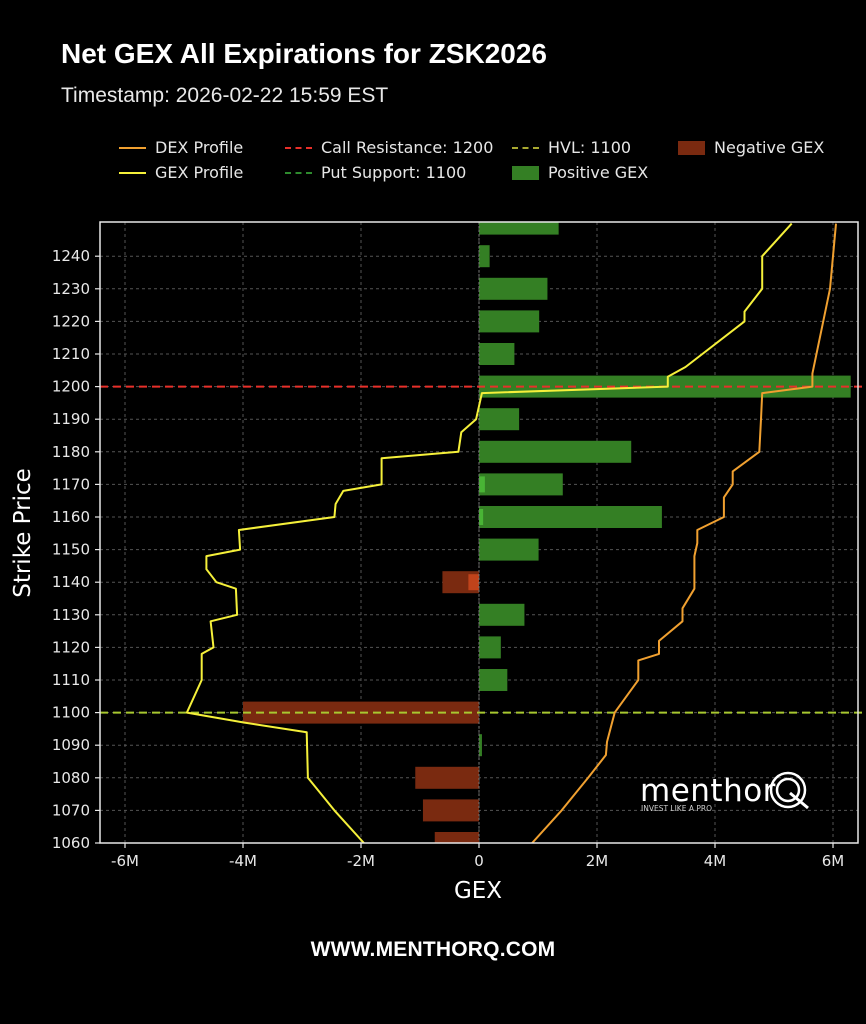 Image resolution: width=866 pixels, height=1024 pixels. What do you see at coordinates (71, 810) in the screenshot?
I see `y-tick-label: 1070` at bounding box center [71, 810].